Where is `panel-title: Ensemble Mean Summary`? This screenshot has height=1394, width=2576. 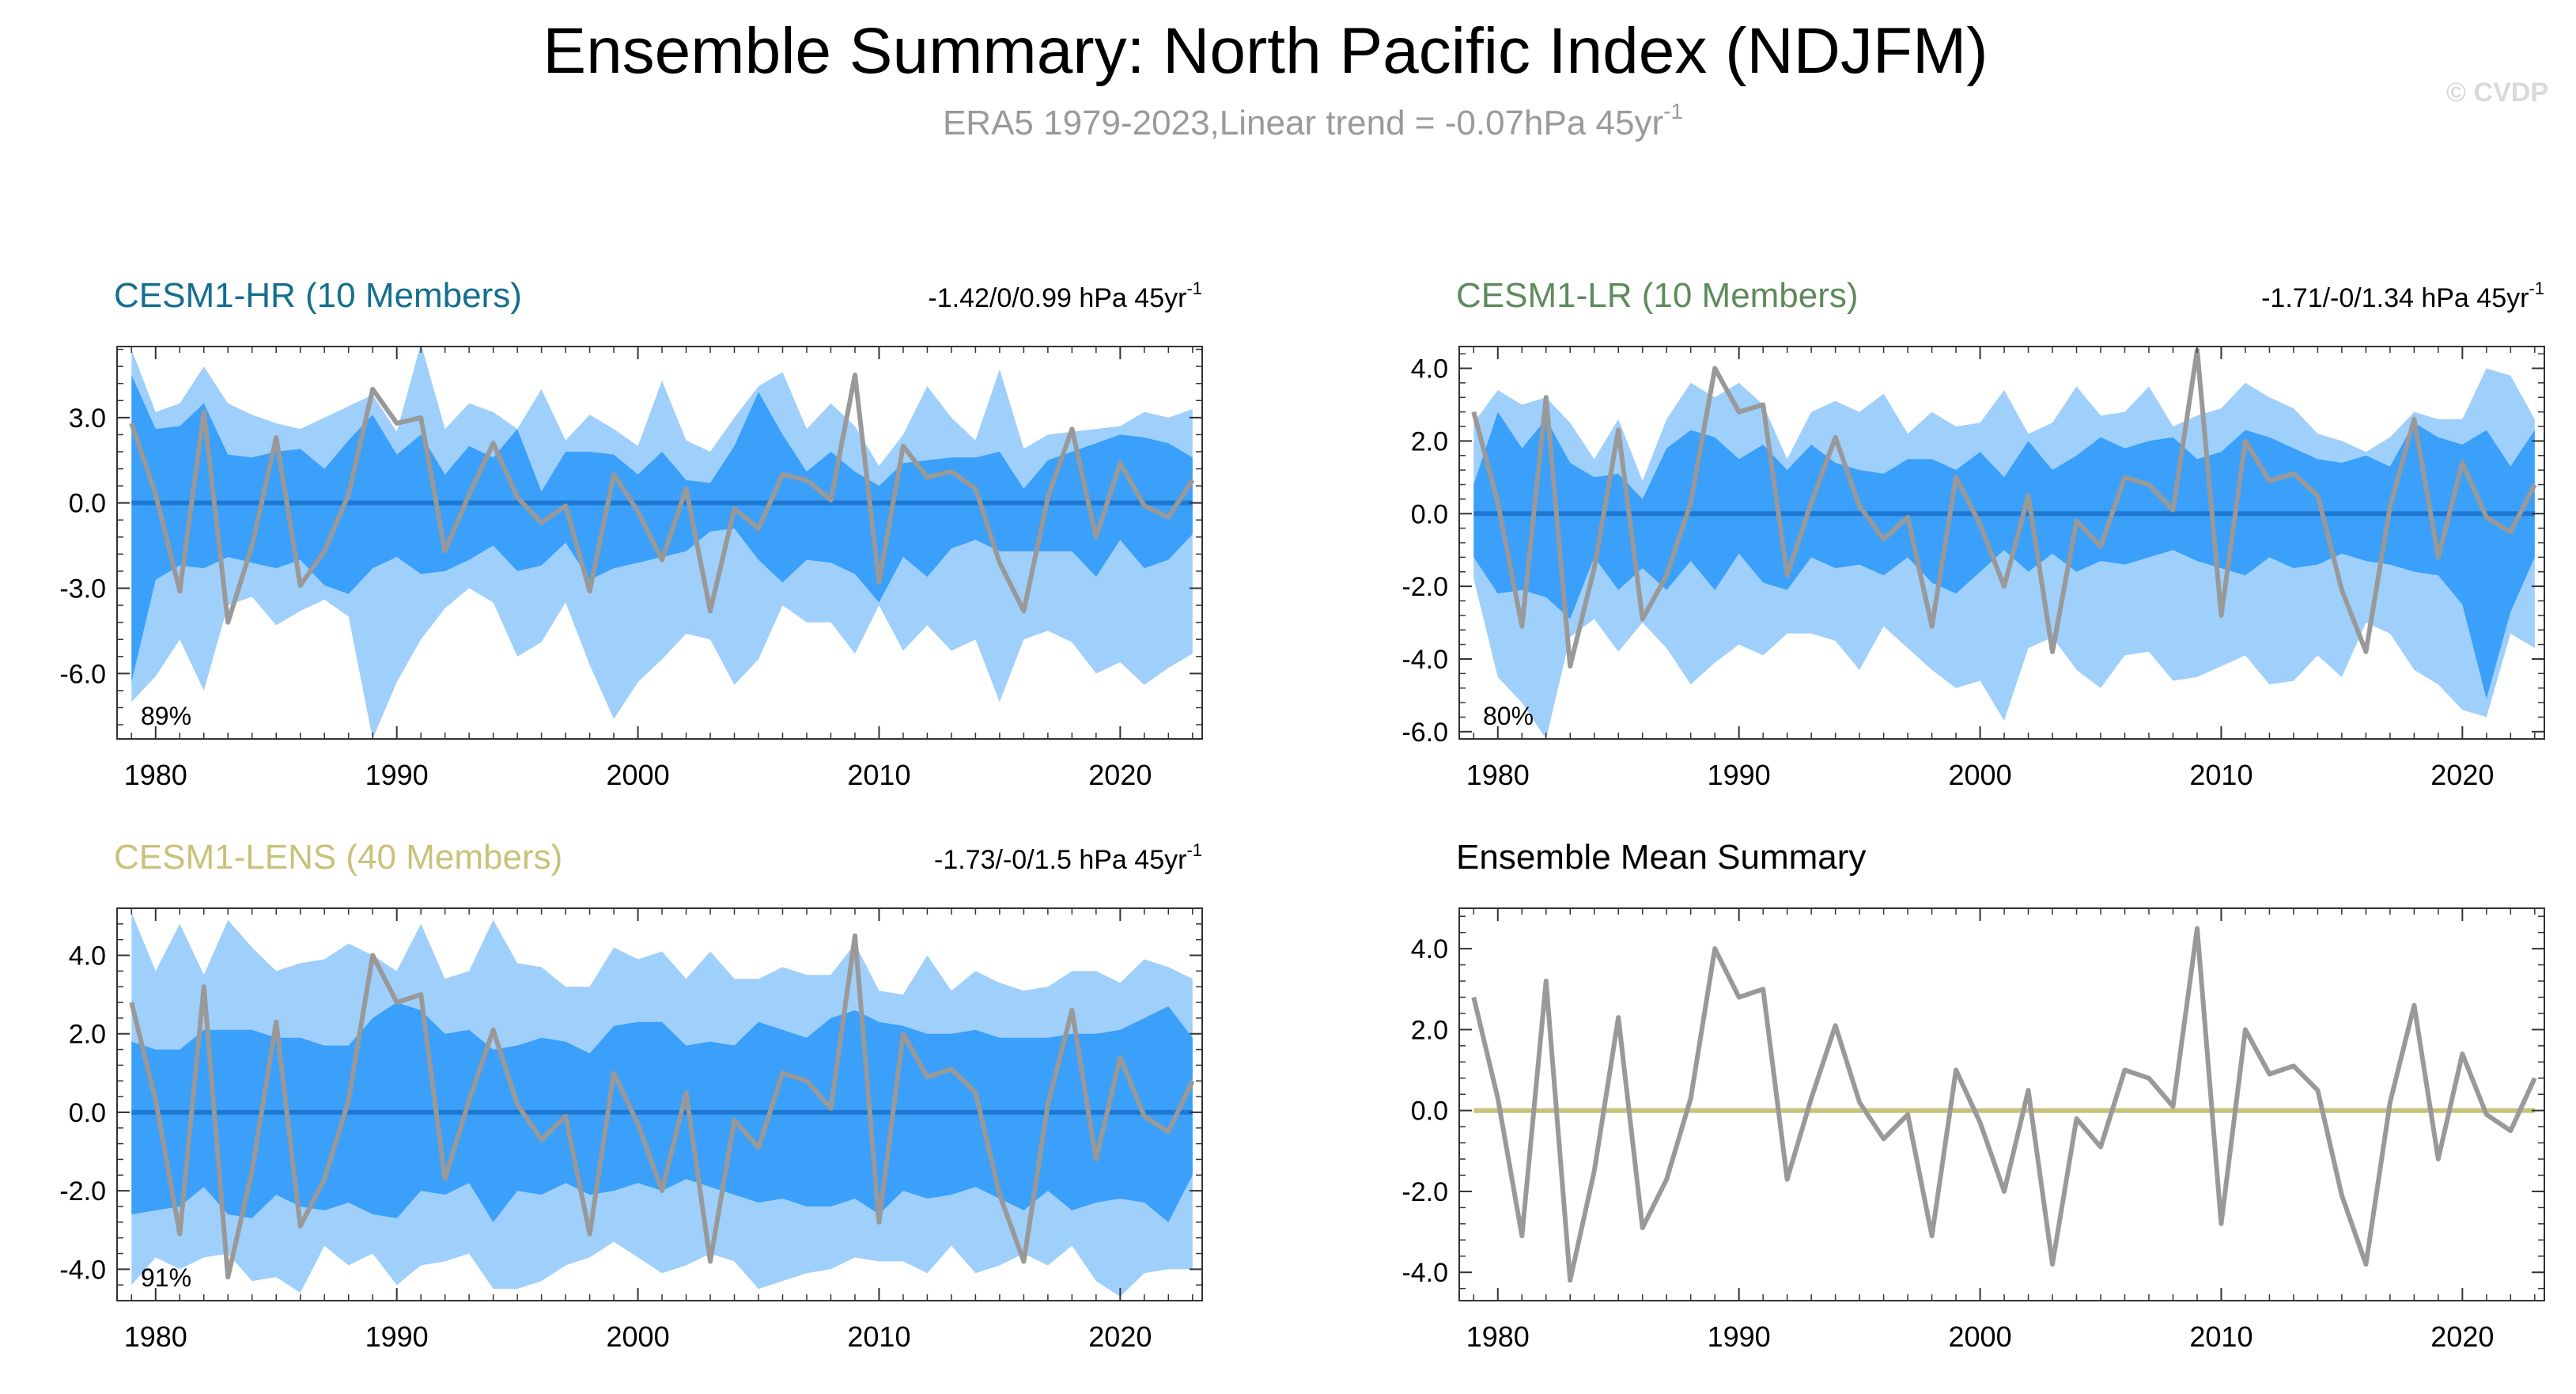
panel-title: Ensemble Mean Summary is located at coordinates (1661, 857).